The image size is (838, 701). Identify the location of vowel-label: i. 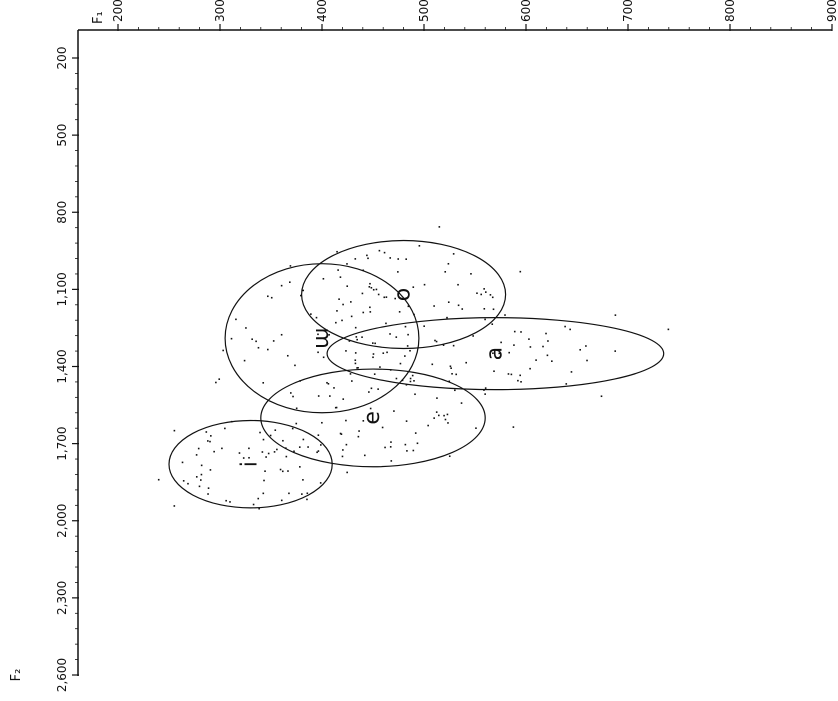
(250, 464).